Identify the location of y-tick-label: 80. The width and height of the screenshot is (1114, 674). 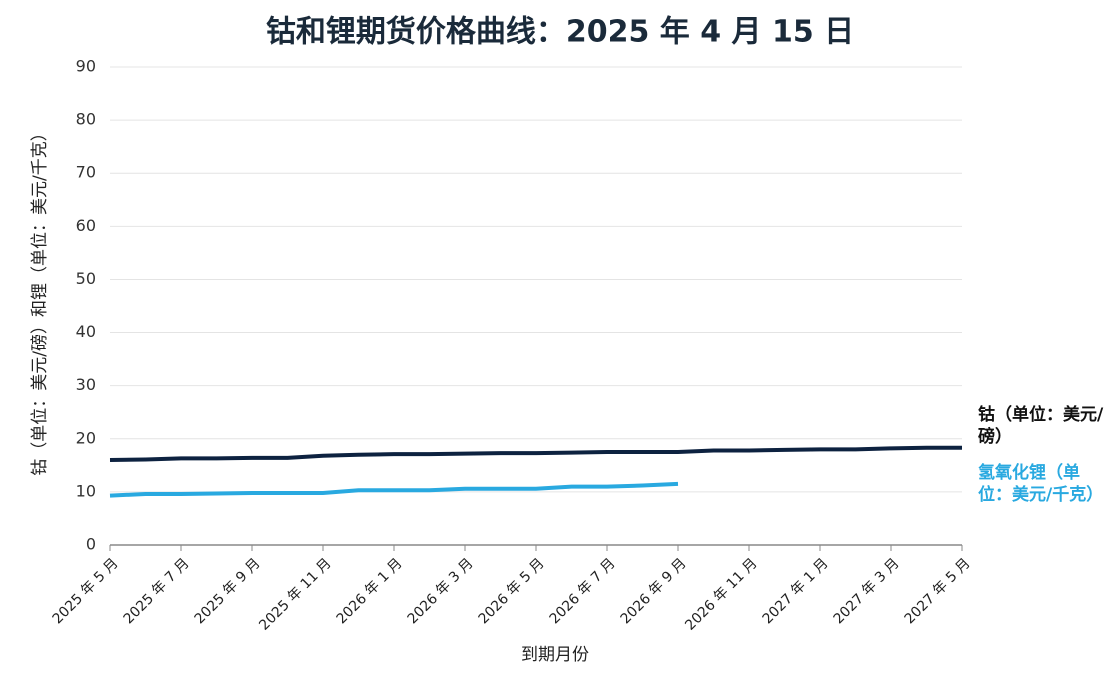
(86, 119).